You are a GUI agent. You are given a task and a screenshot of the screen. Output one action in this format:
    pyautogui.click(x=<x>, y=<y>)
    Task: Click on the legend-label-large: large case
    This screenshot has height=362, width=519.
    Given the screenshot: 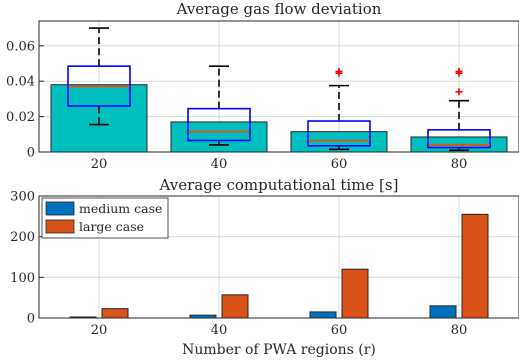 What is the action you would take?
    pyautogui.click(x=111, y=226)
    